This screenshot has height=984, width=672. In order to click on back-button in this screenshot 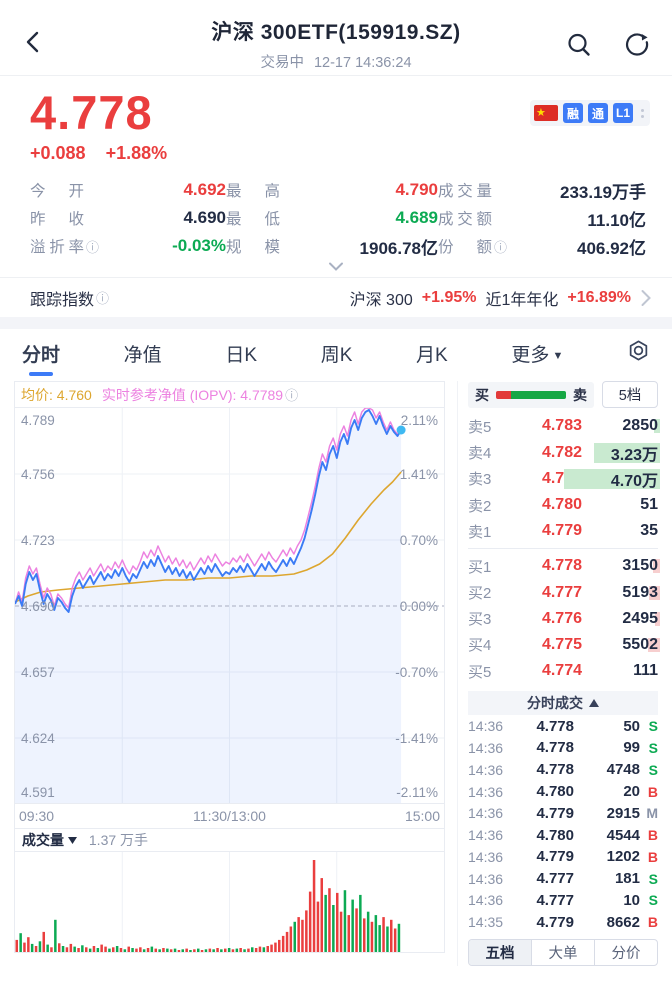, I will do `click(35, 43)`.